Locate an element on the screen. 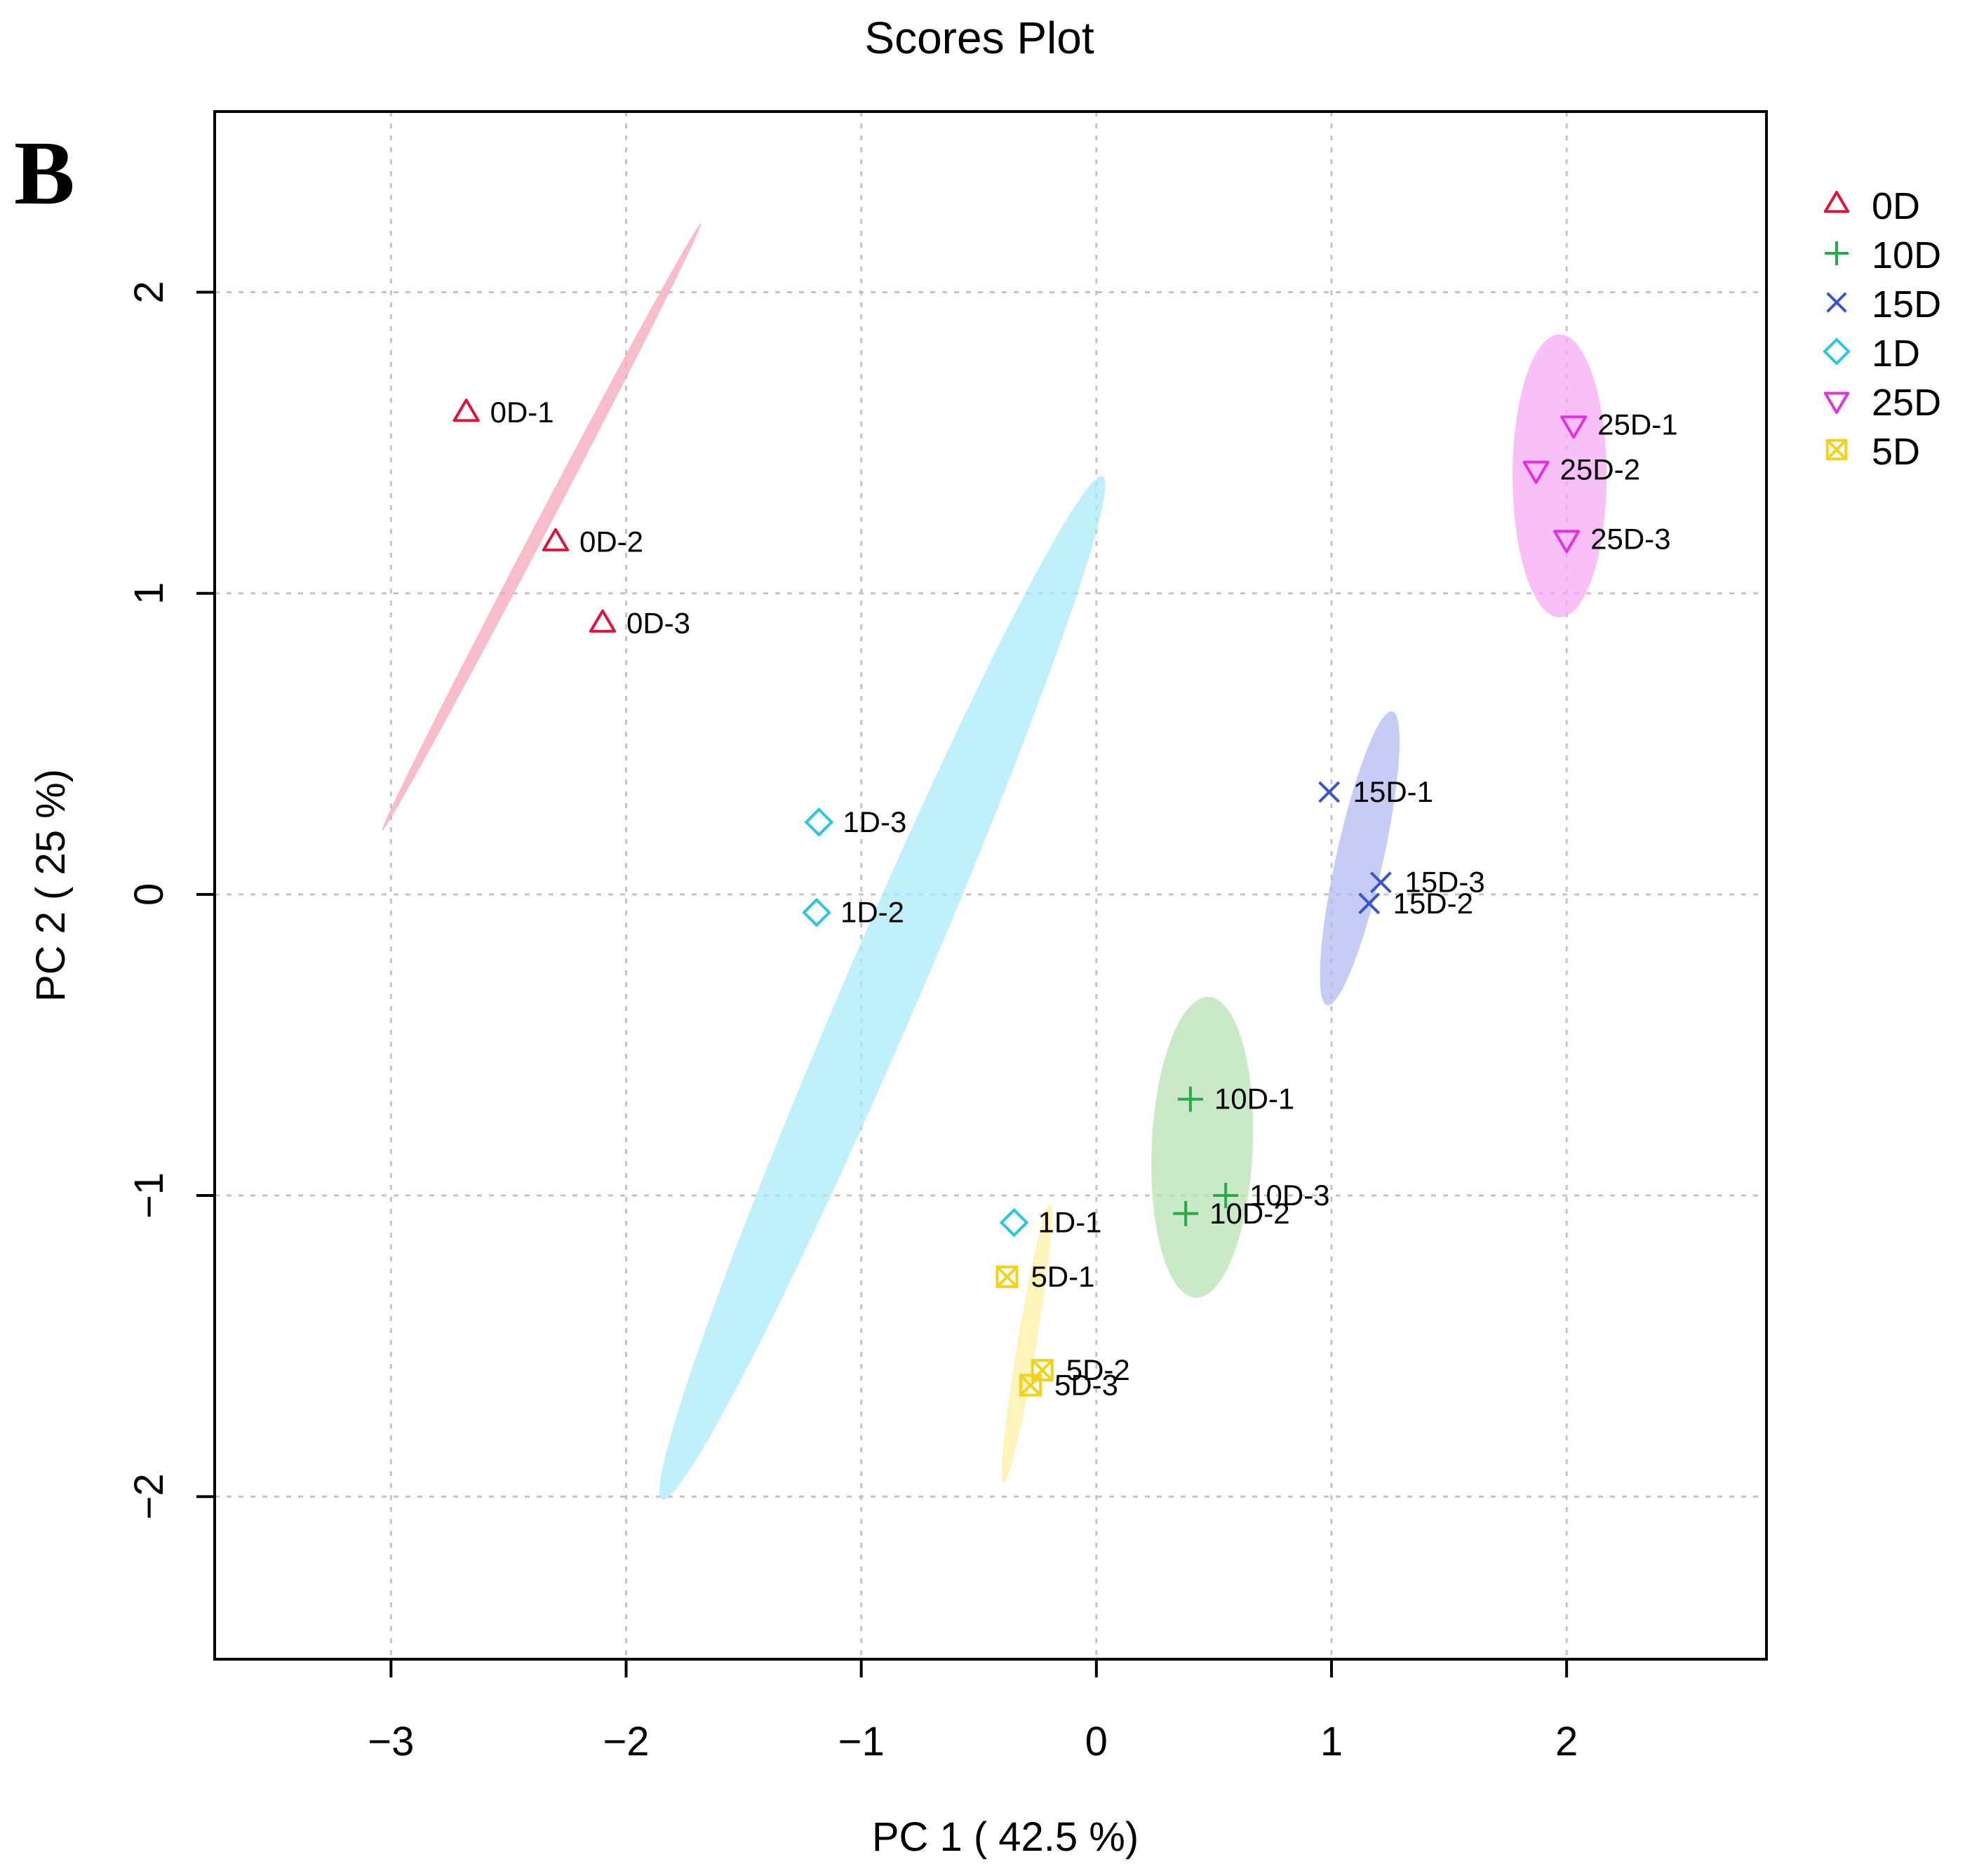  point-label-10D-1: 10D-1 is located at coordinates (1254, 1099).